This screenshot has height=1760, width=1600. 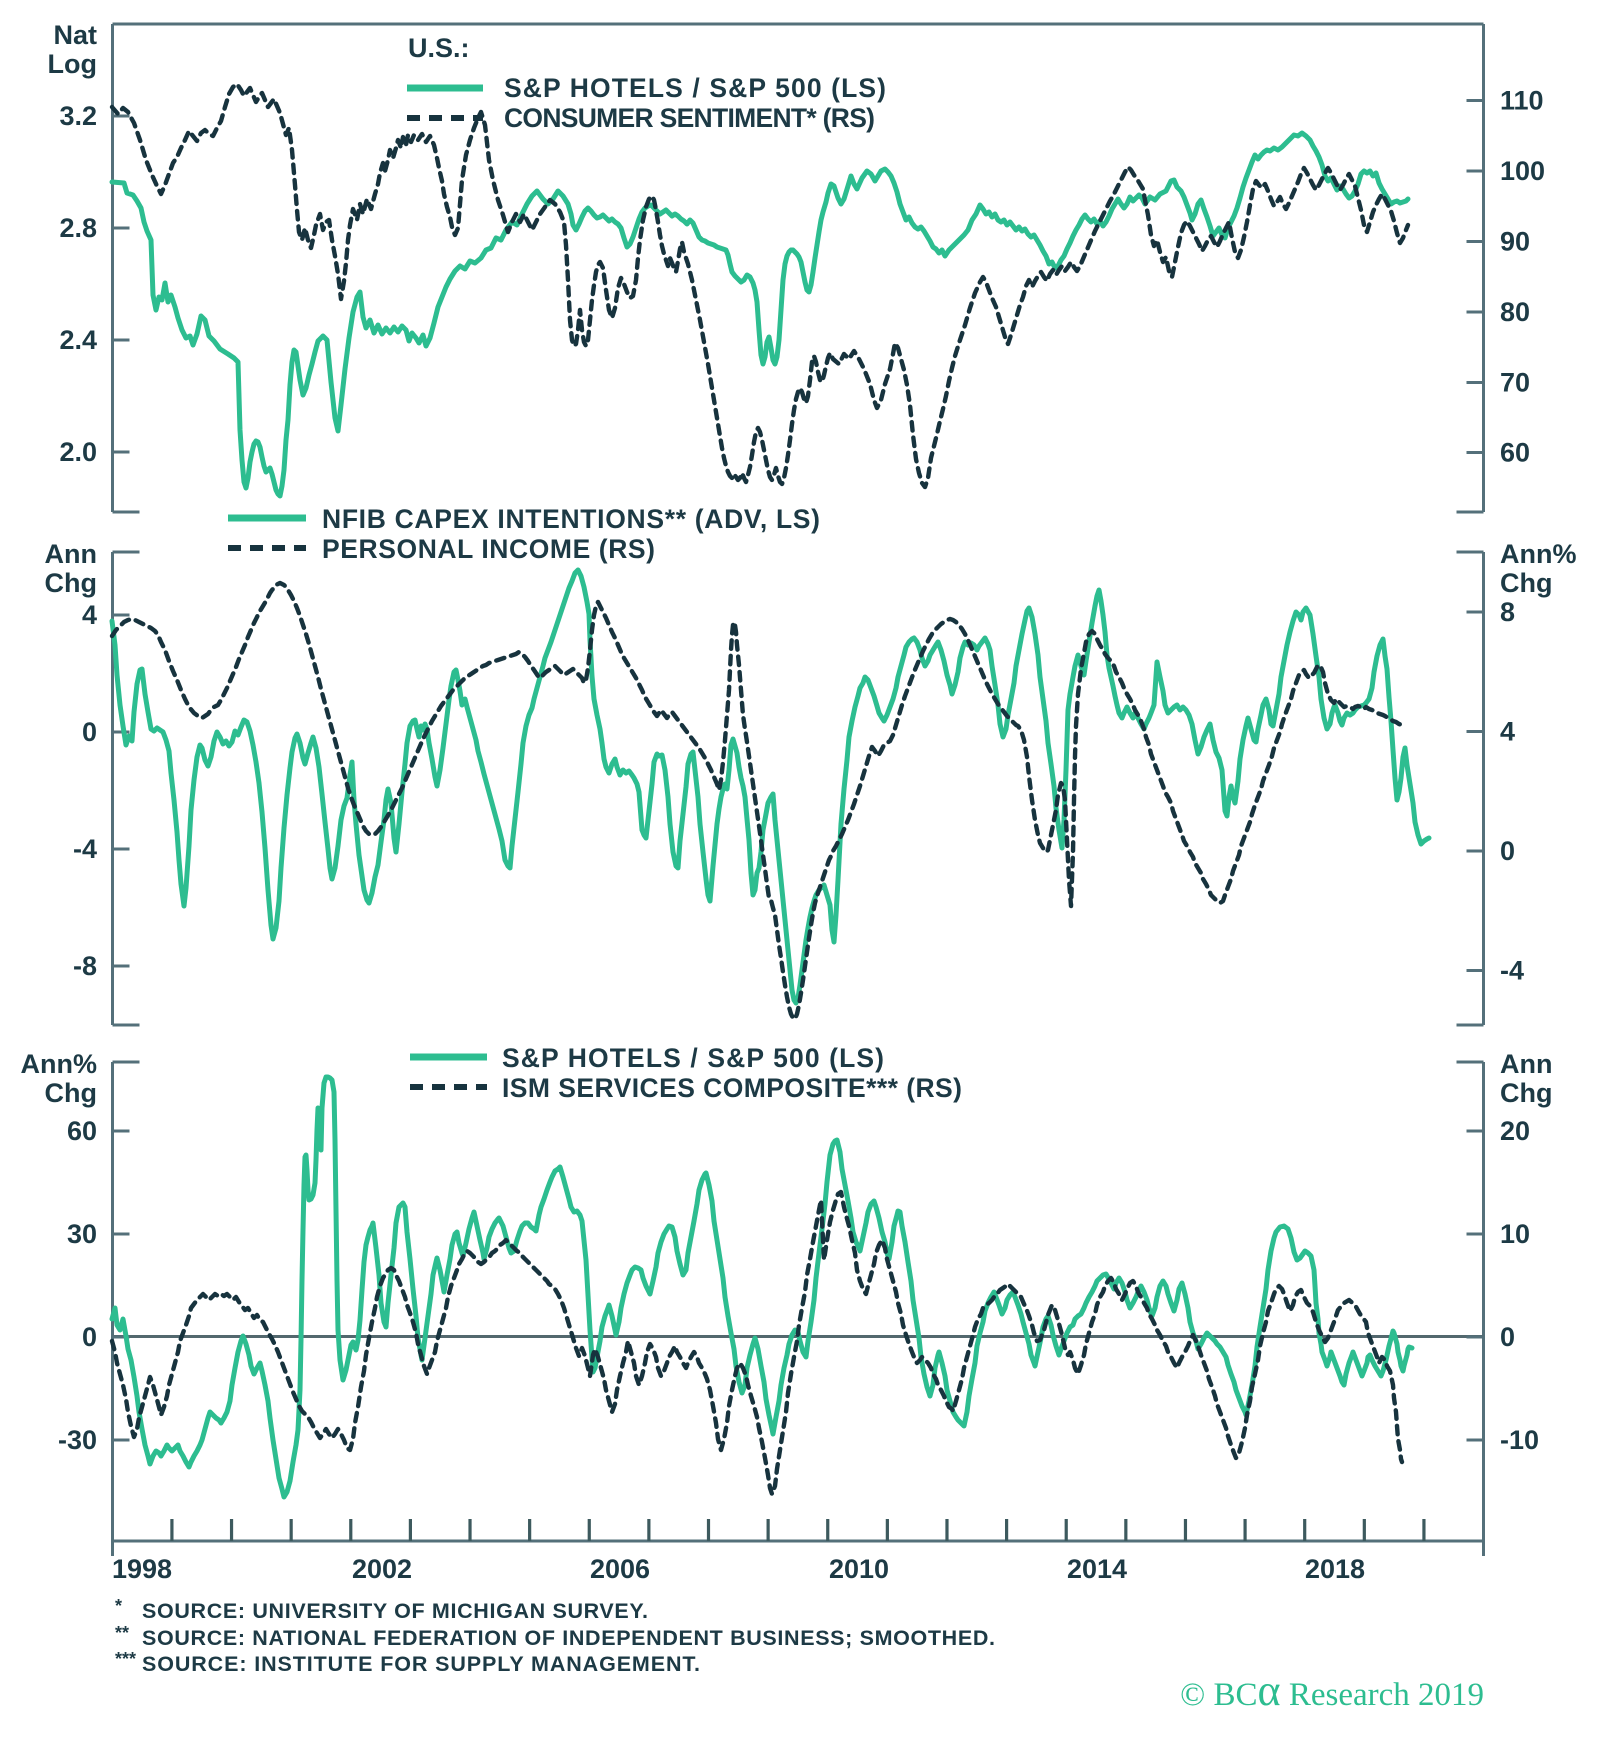 I want to click on svg-text: 2.8, so click(x=78, y=228).